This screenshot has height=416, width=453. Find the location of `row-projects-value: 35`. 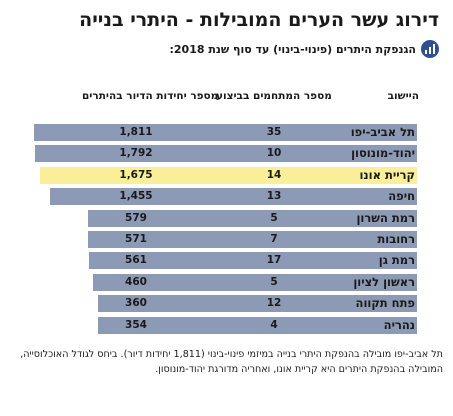

row-projects-value: 35 is located at coordinates (274, 132).